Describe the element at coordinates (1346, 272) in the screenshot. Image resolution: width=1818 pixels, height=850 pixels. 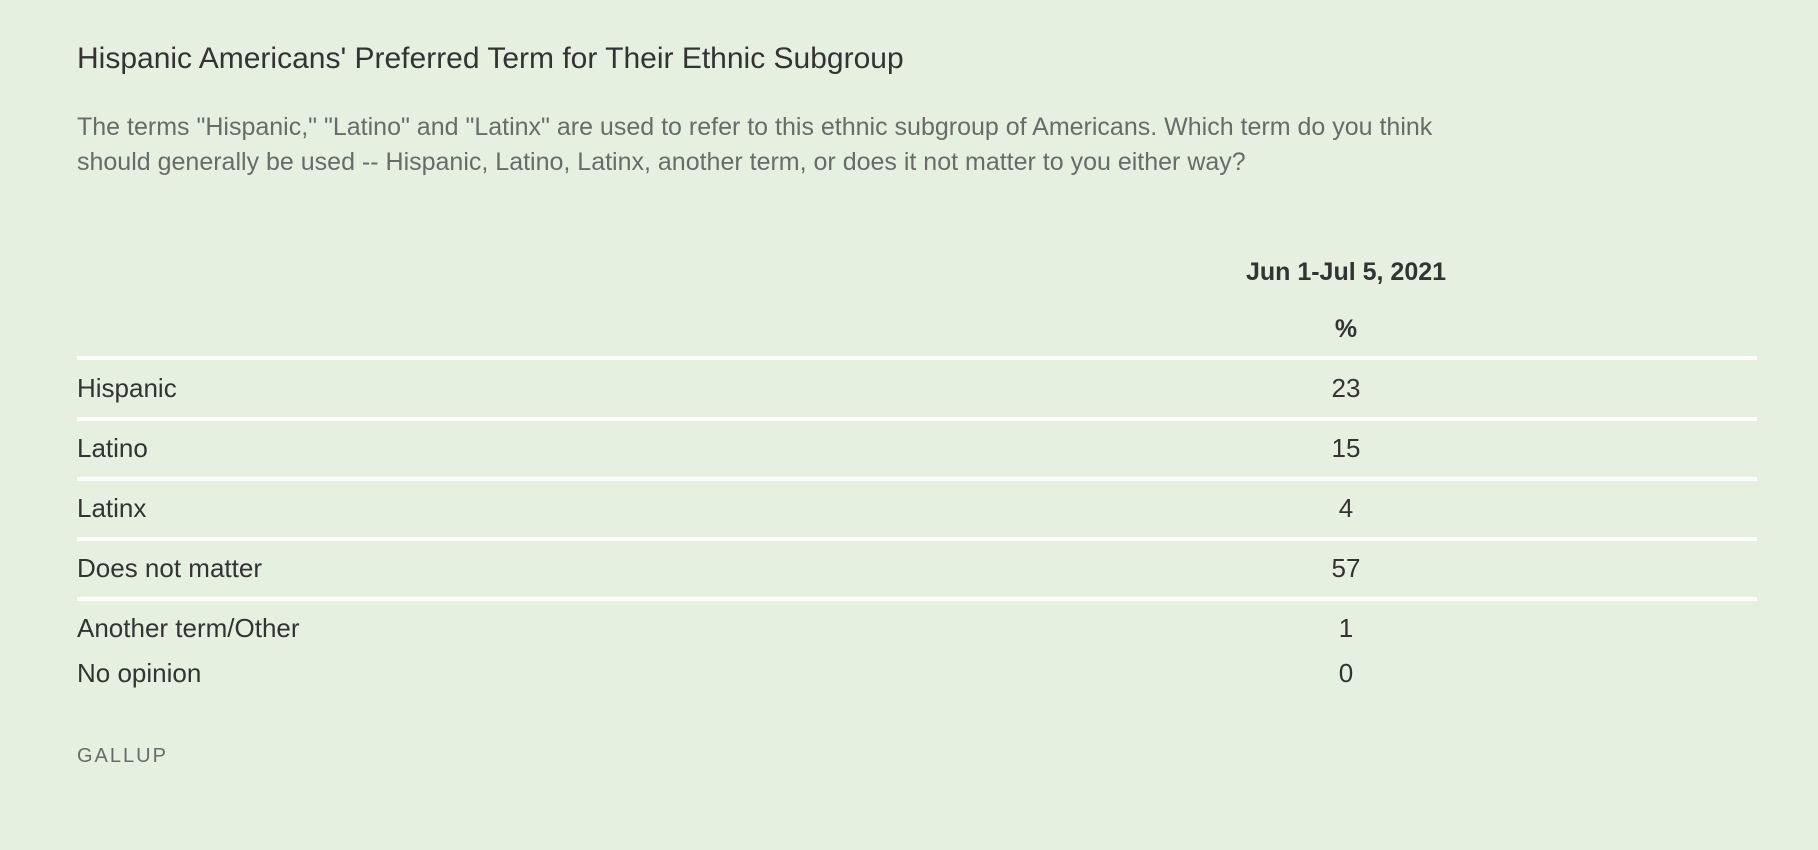
I see `column-header: Jun 1-Jul 5, 2021` at that location.